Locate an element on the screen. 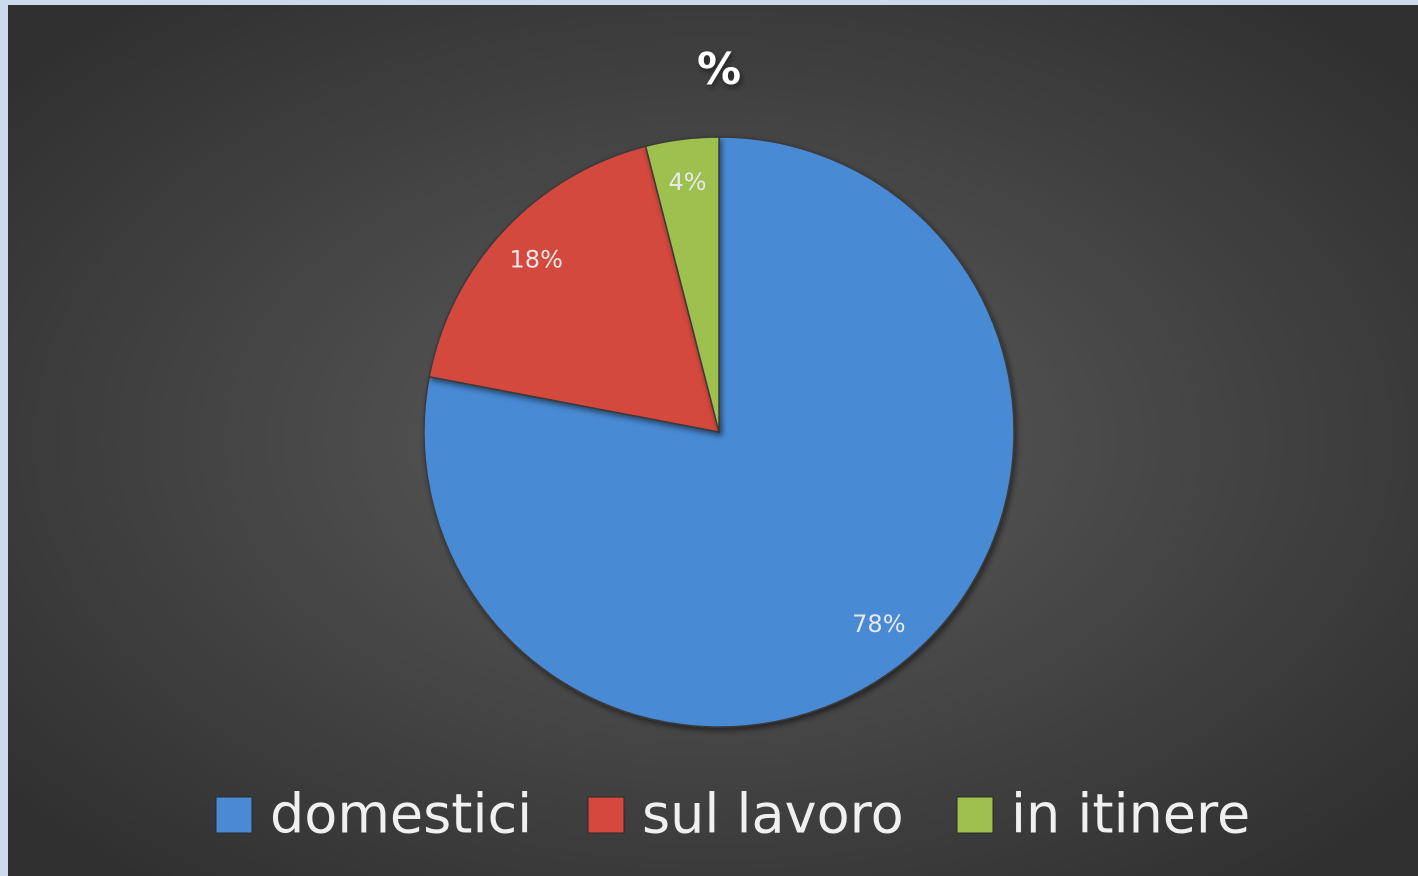 The width and height of the screenshot is (1418, 876). chart-title: % is located at coordinates (719, 69).